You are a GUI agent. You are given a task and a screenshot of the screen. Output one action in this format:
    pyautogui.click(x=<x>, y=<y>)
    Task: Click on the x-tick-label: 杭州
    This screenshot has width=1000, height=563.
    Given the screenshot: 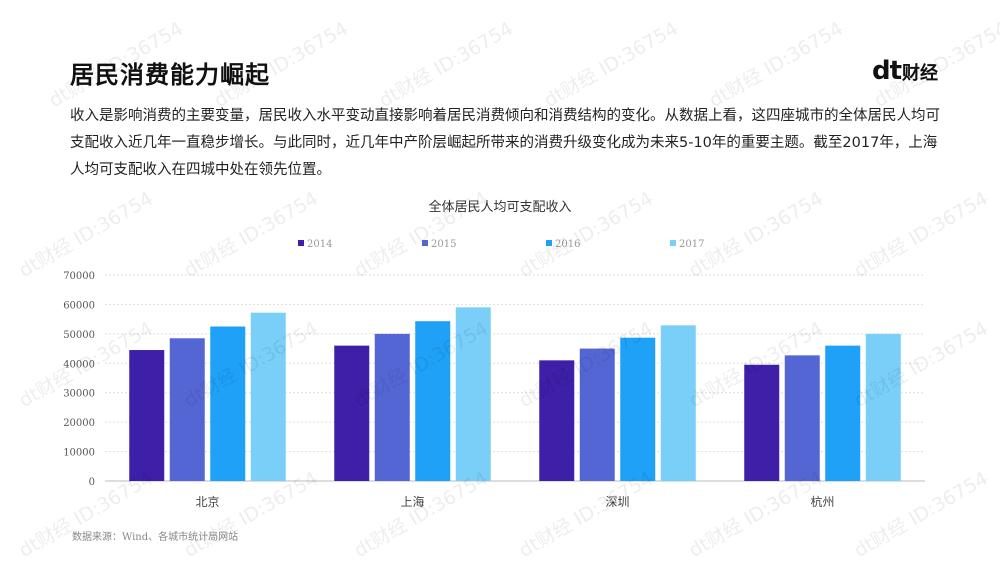 What is the action you would take?
    pyautogui.click(x=822, y=501)
    